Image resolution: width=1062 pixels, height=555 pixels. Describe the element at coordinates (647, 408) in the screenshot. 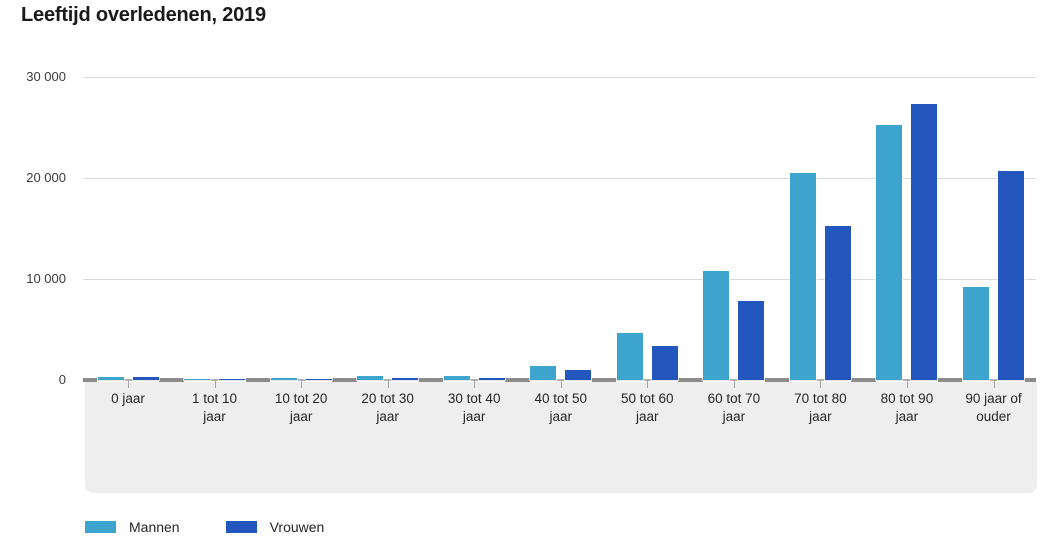

I see `x-axis-category-label: 50 tot 60 jaar` at that location.